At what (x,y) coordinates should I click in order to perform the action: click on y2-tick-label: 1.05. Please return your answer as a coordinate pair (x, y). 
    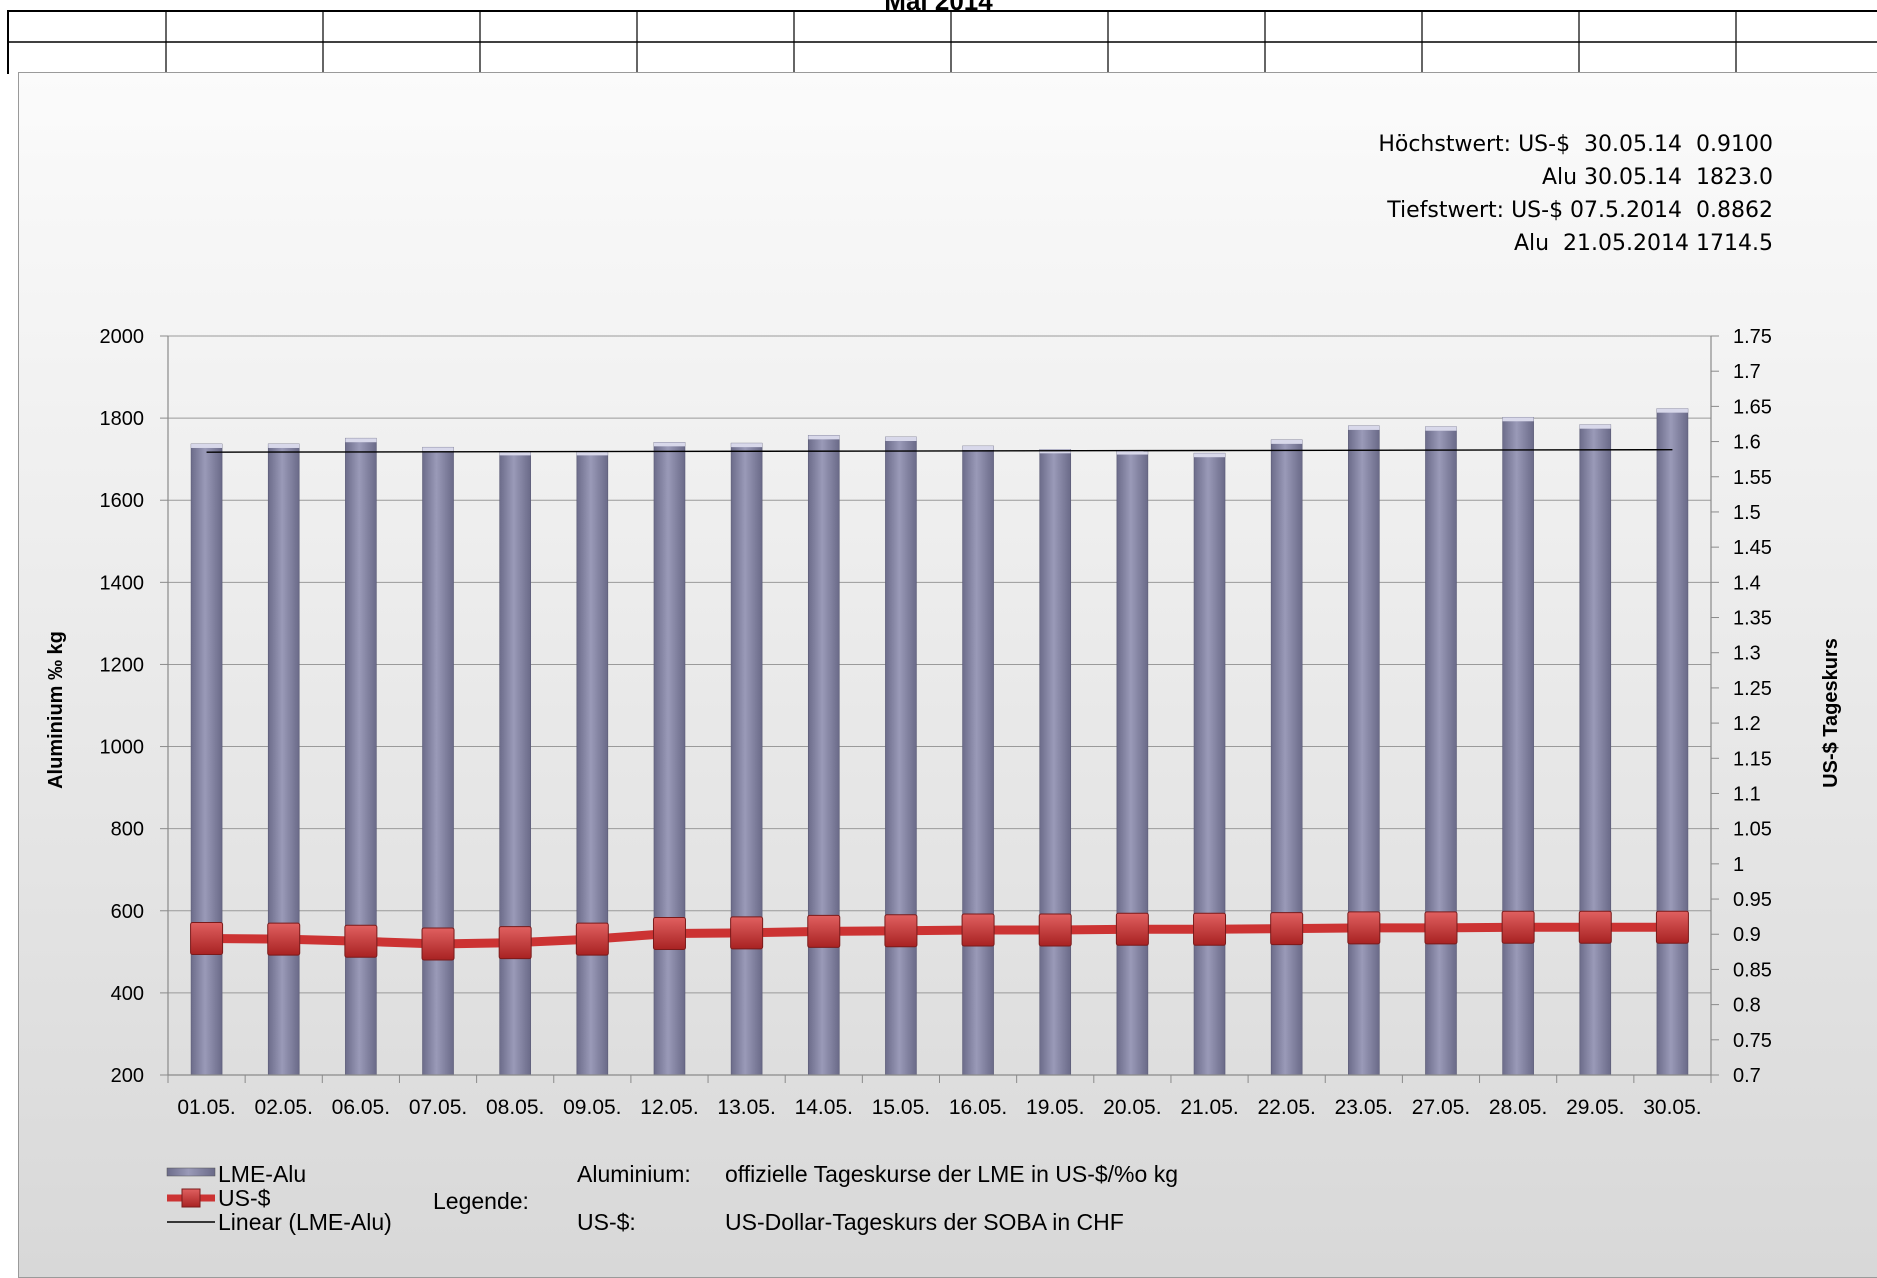
    Looking at the image, I should click on (1752, 830).